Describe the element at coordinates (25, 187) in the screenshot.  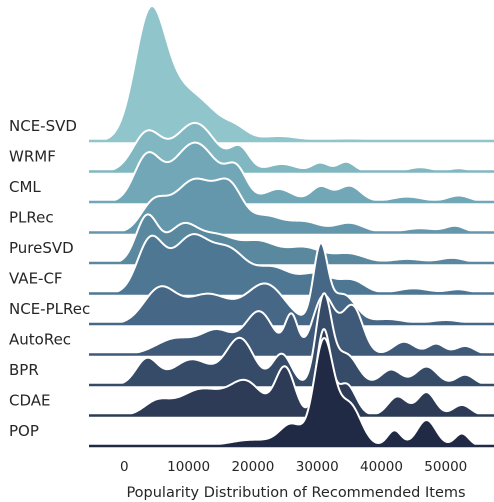
I see `row-label: CML` at that location.